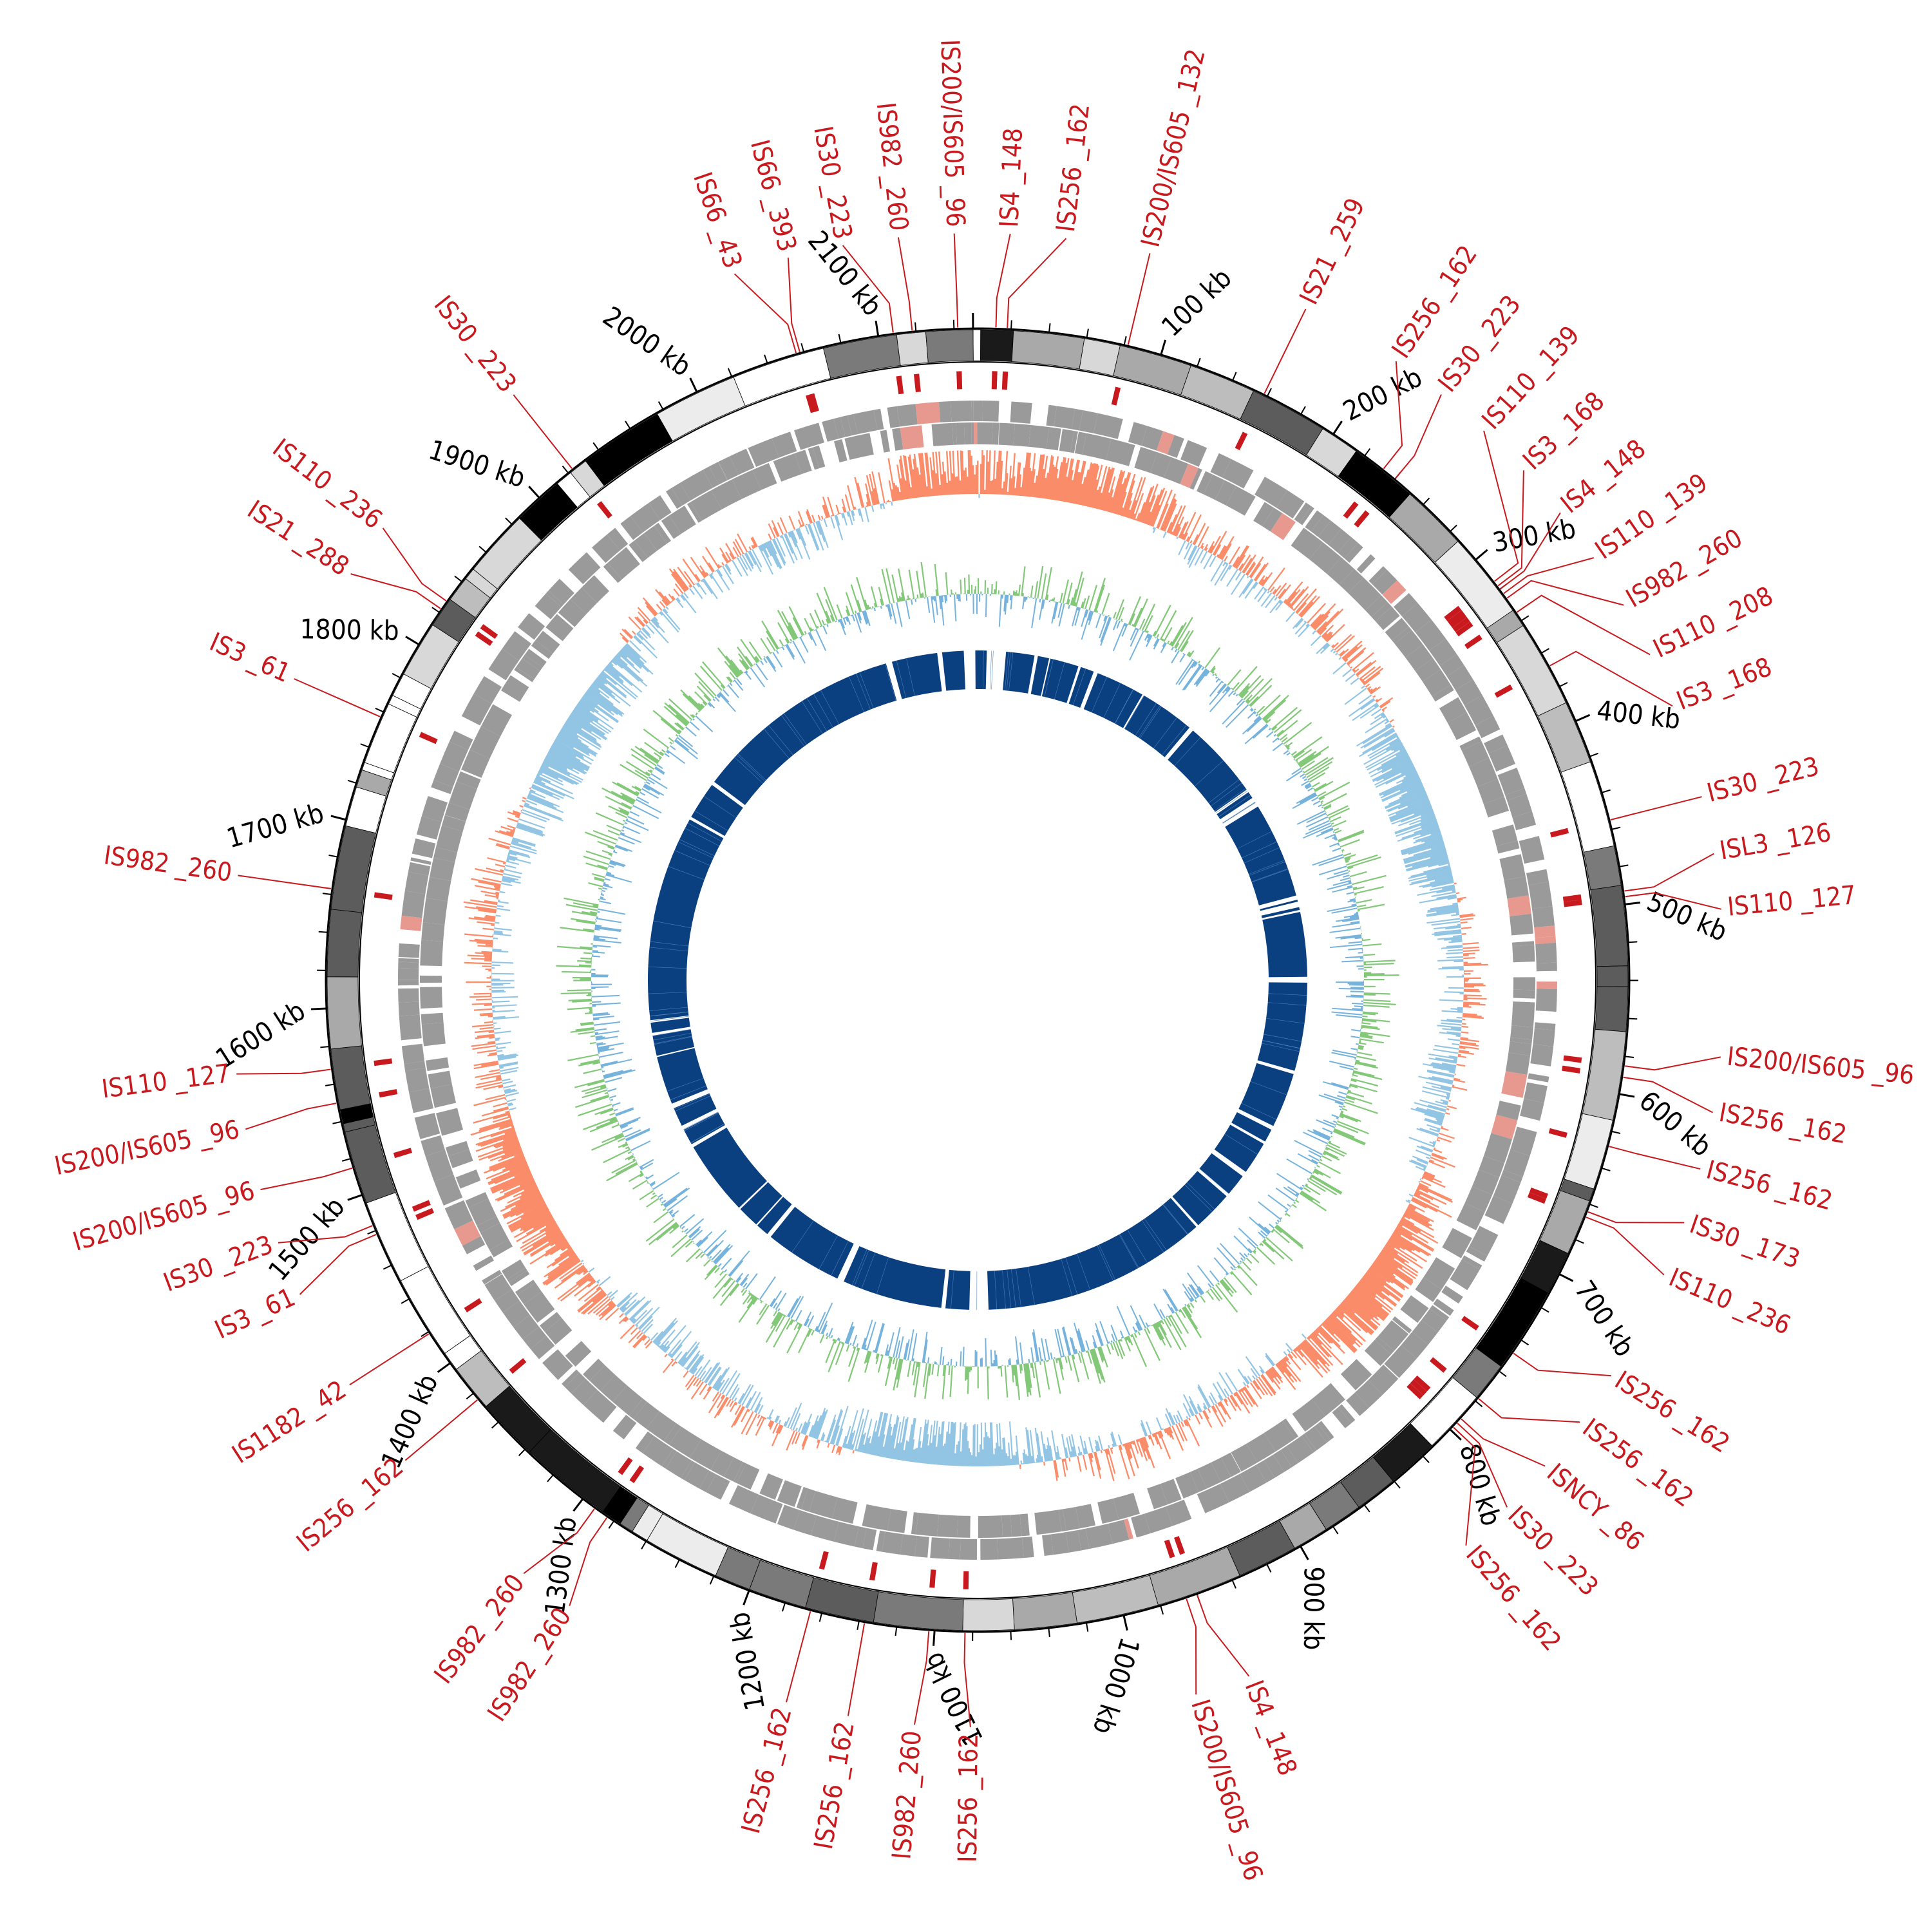 Image resolution: width=1932 pixels, height=1932 pixels. I want to click on is-element-label: IS256 _162, so click(835, 1785).